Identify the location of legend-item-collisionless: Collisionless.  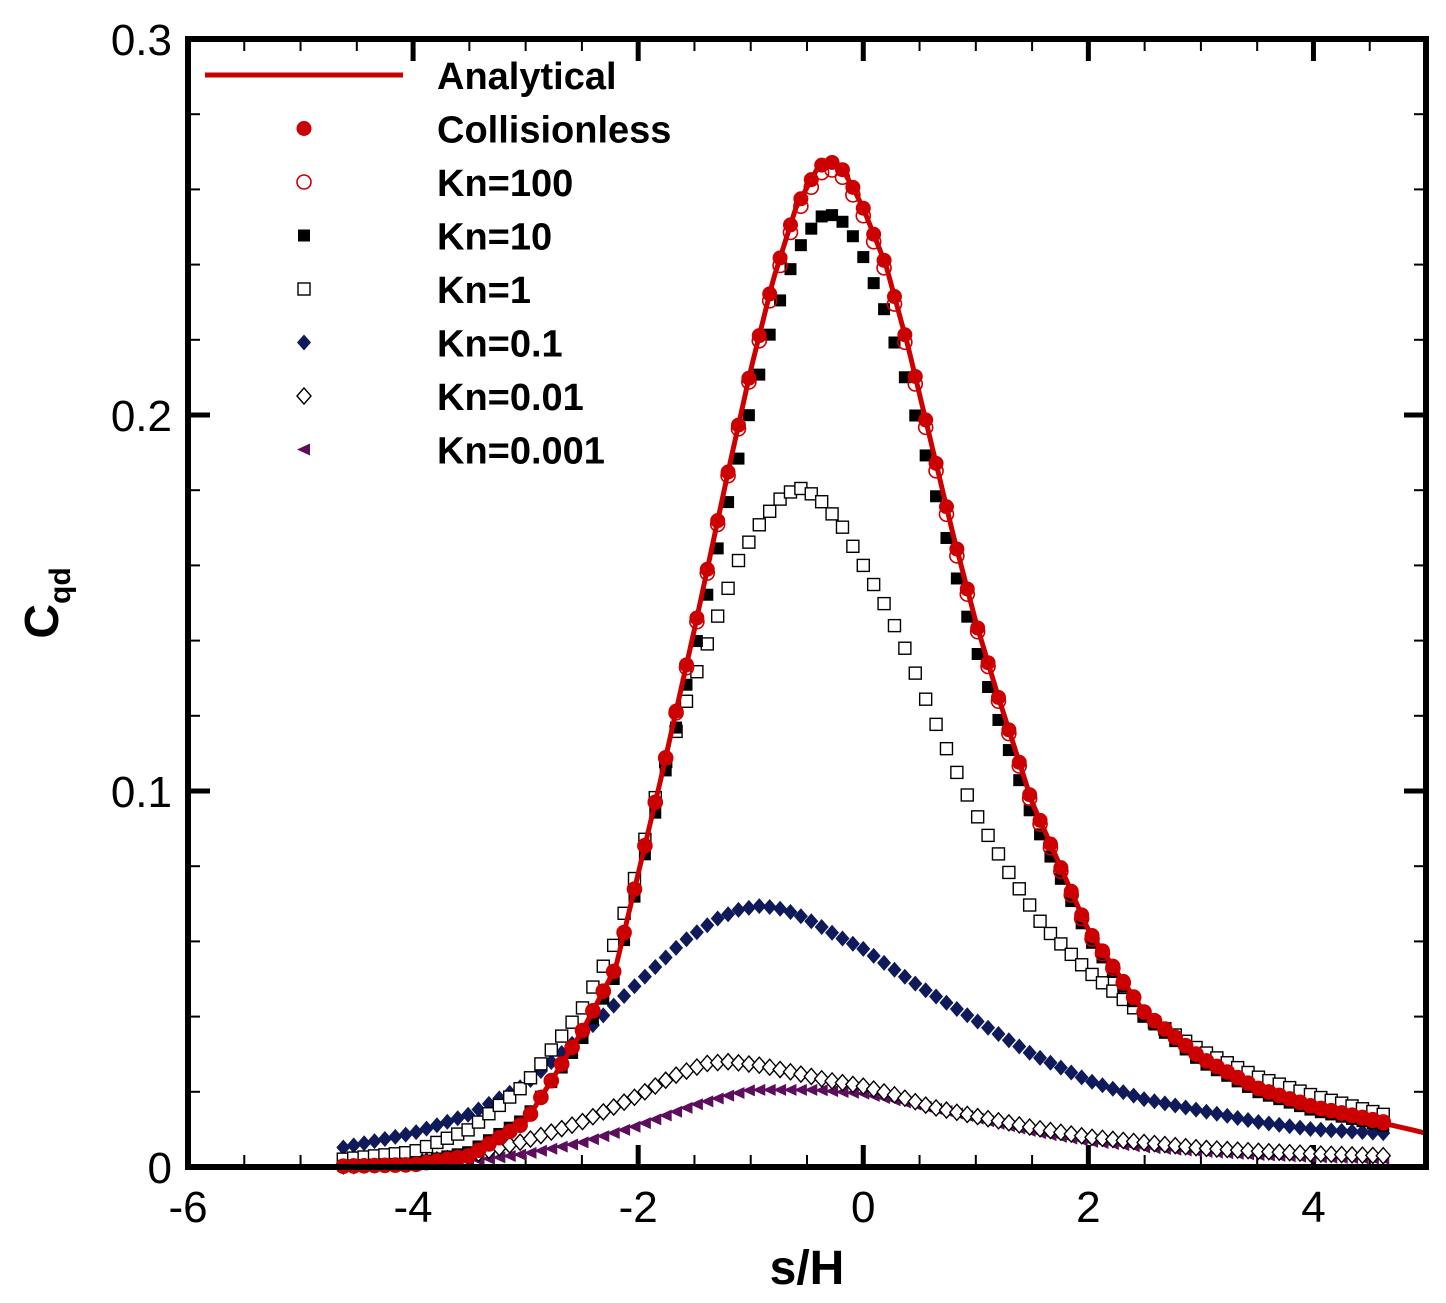
(483, 131).